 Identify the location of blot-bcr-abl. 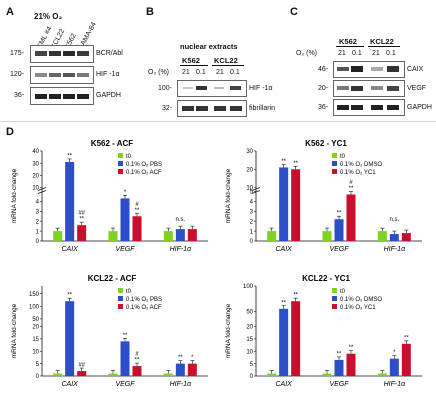
(62, 54).